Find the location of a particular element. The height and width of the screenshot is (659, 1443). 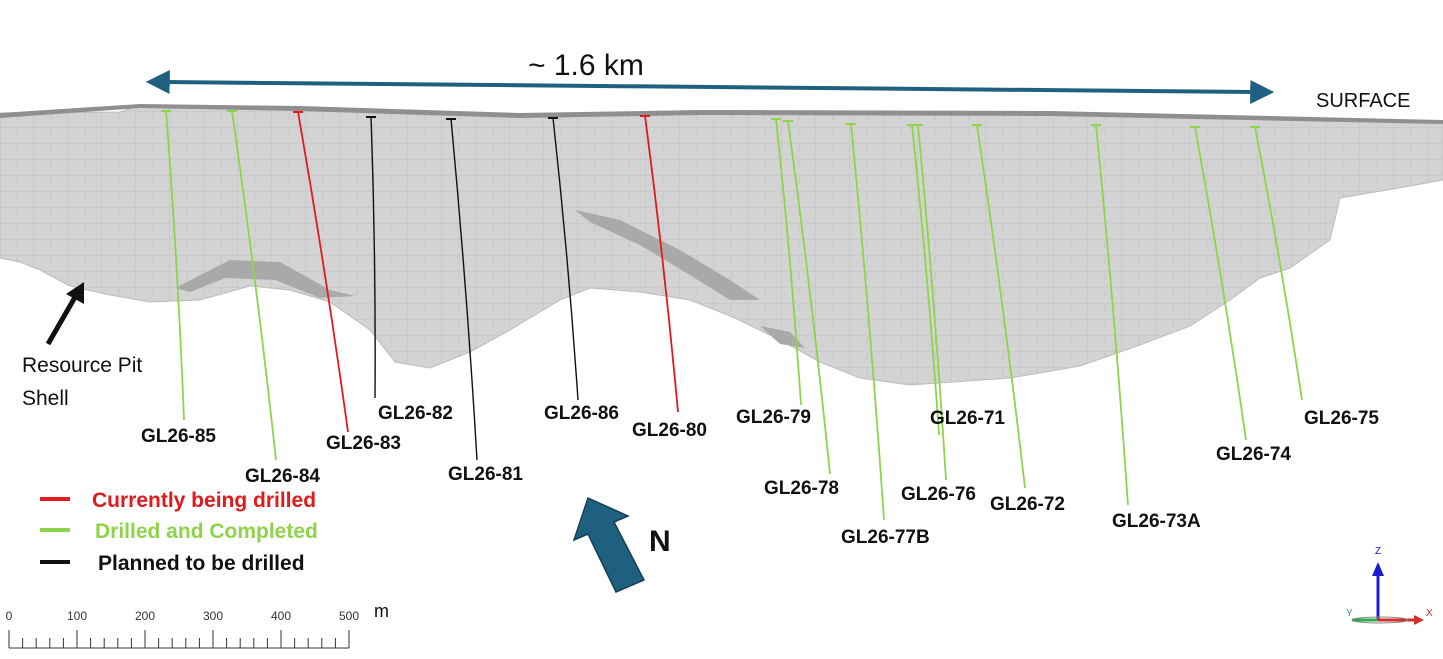

drill-hole-label-gl26-77b: GL26-77B is located at coordinates (885, 537).